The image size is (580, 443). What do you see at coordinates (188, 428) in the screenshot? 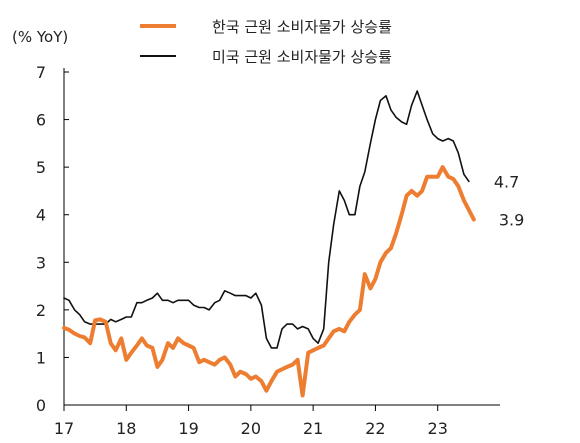
I see `x-tick-label: 19` at bounding box center [188, 428].